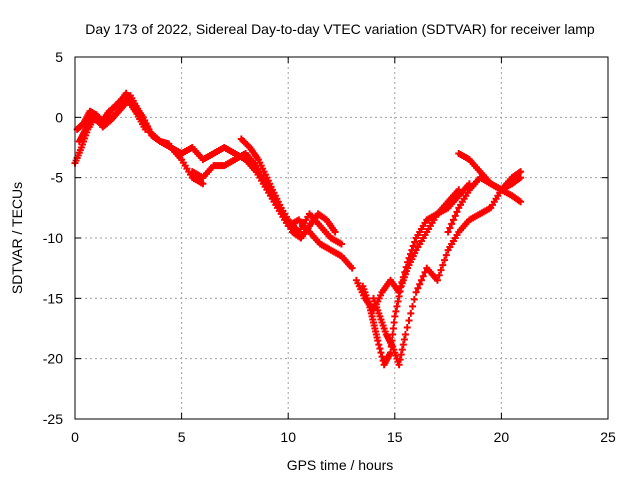 The height and width of the screenshot is (480, 640). Describe the element at coordinates (59, 117) in the screenshot. I see `y-tick-label: 0` at that location.